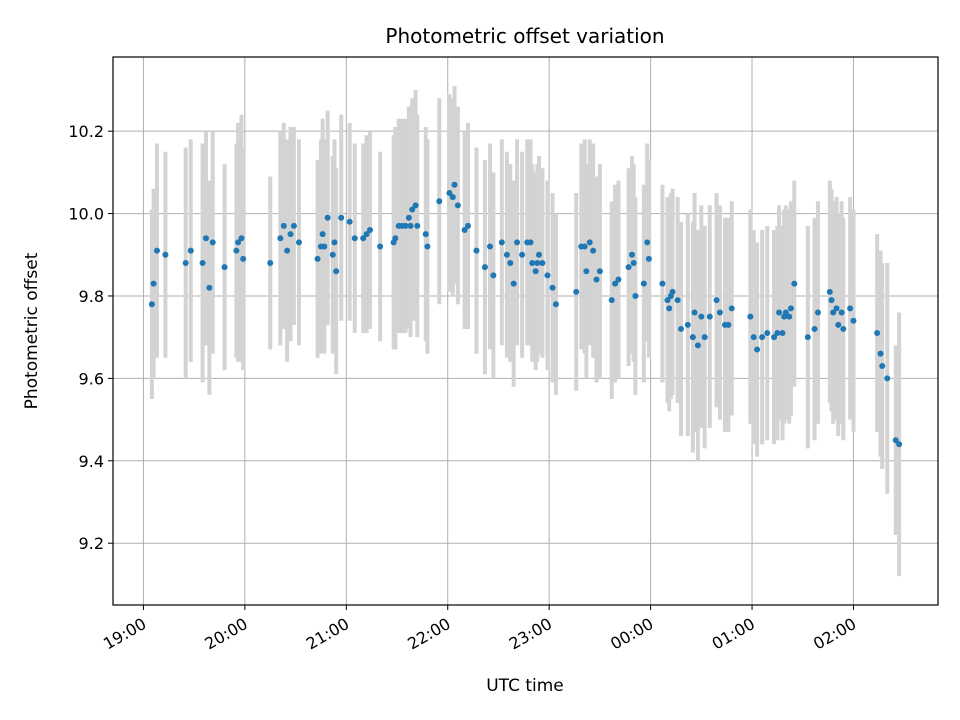 The image size is (960, 720). I want to click on y-tick-label: 9.4, so click(91, 461).